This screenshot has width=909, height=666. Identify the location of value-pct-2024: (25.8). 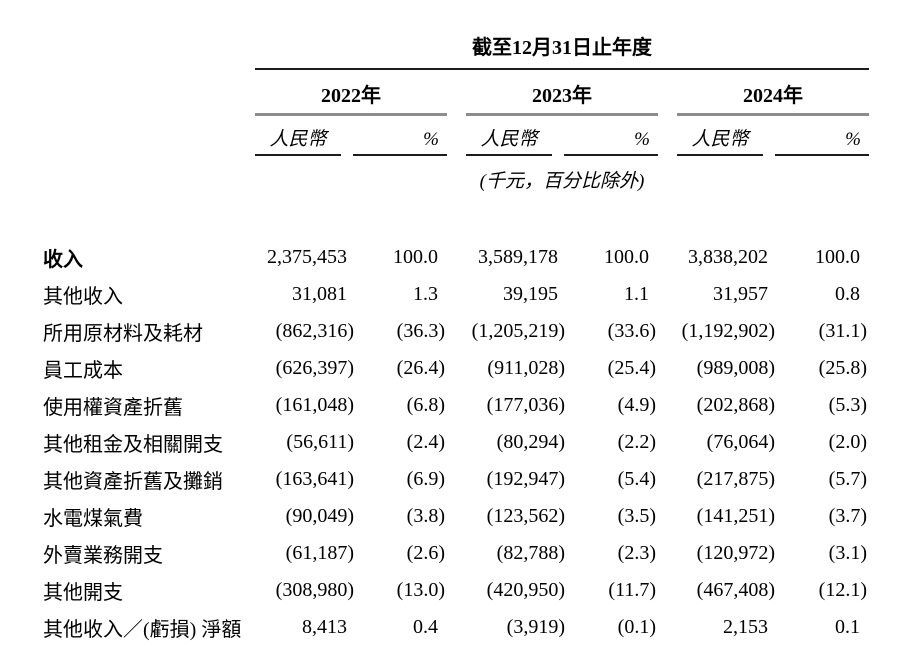
(842, 368).